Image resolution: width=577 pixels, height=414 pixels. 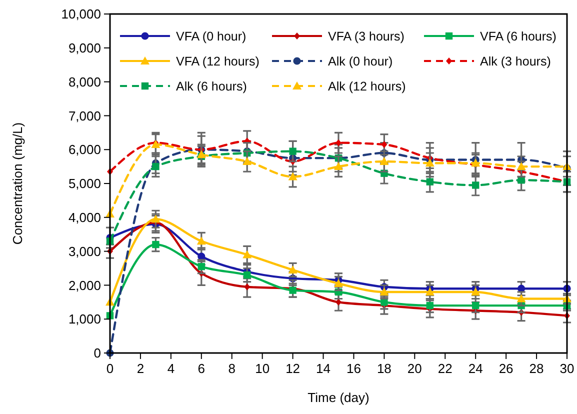 What do you see at coordinates (414, 368) in the screenshot?
I see `x-tick-label: 20` at bounding box center [414, 368].